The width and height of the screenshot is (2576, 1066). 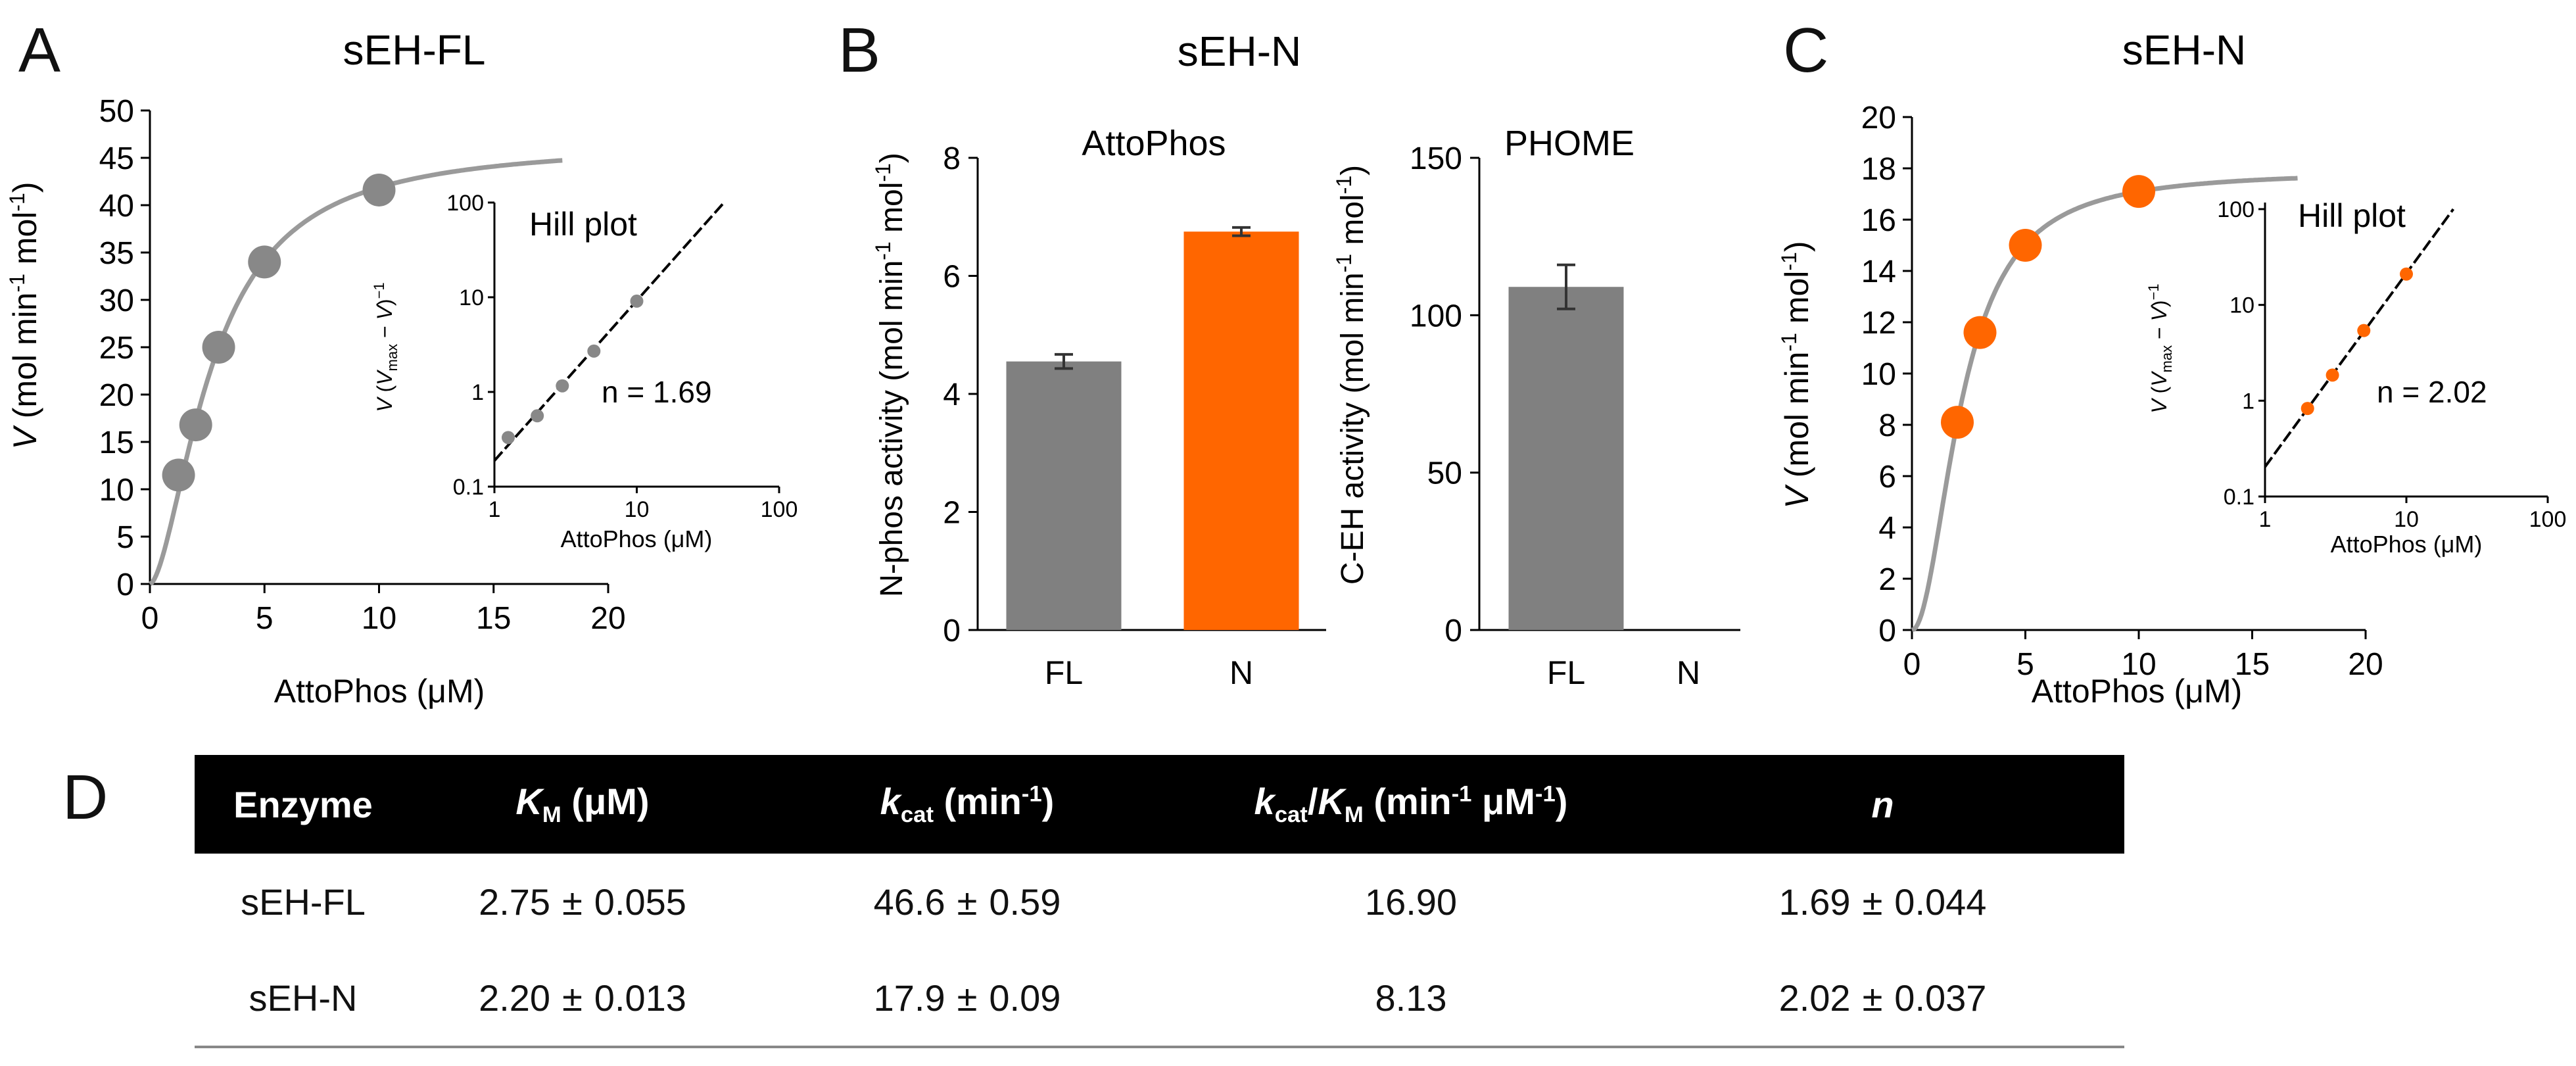 What do you see at coordinates (1241, 430) in the screenshot?
I see `bar` at bounding box center [1241, 430].